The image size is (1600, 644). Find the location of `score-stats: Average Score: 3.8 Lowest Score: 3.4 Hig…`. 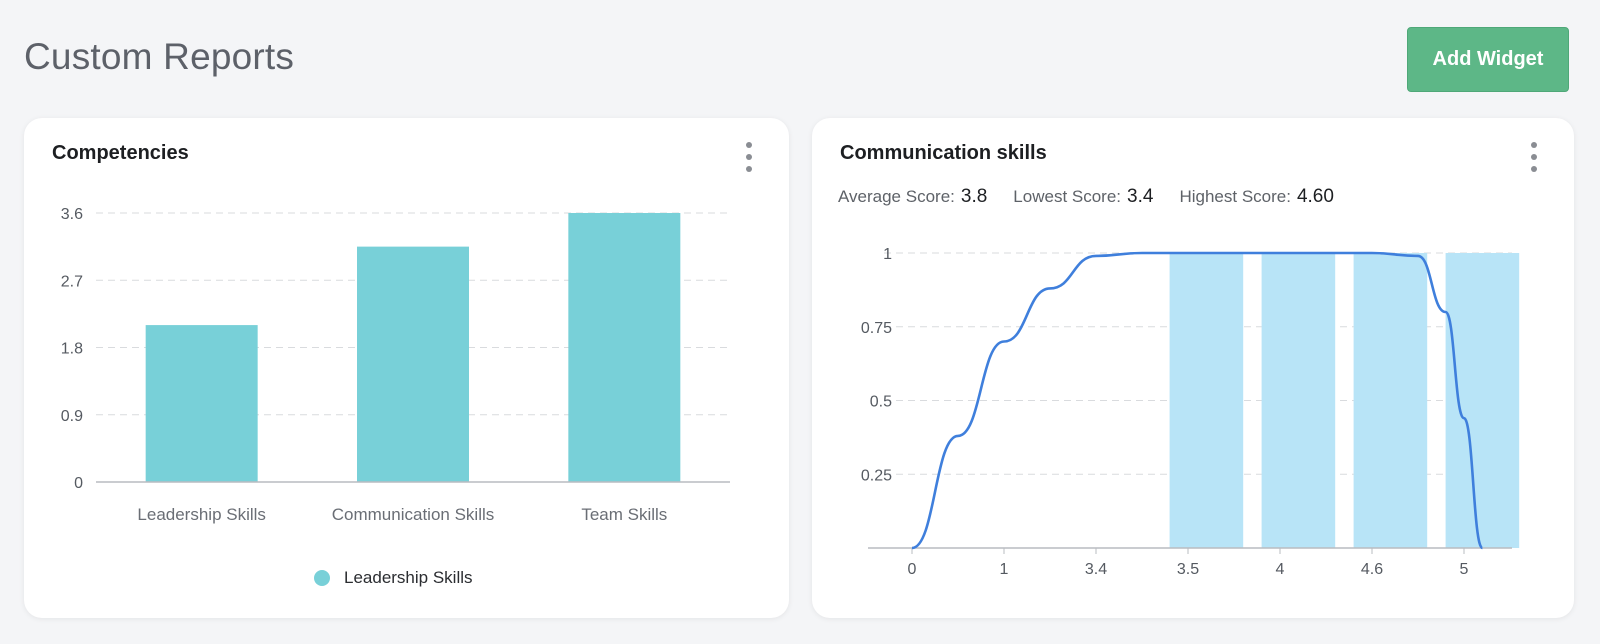

score-stats: Average Score: 3.8 Lowest Score: 3.4 Hig… is located at coordinates (1099, 197).